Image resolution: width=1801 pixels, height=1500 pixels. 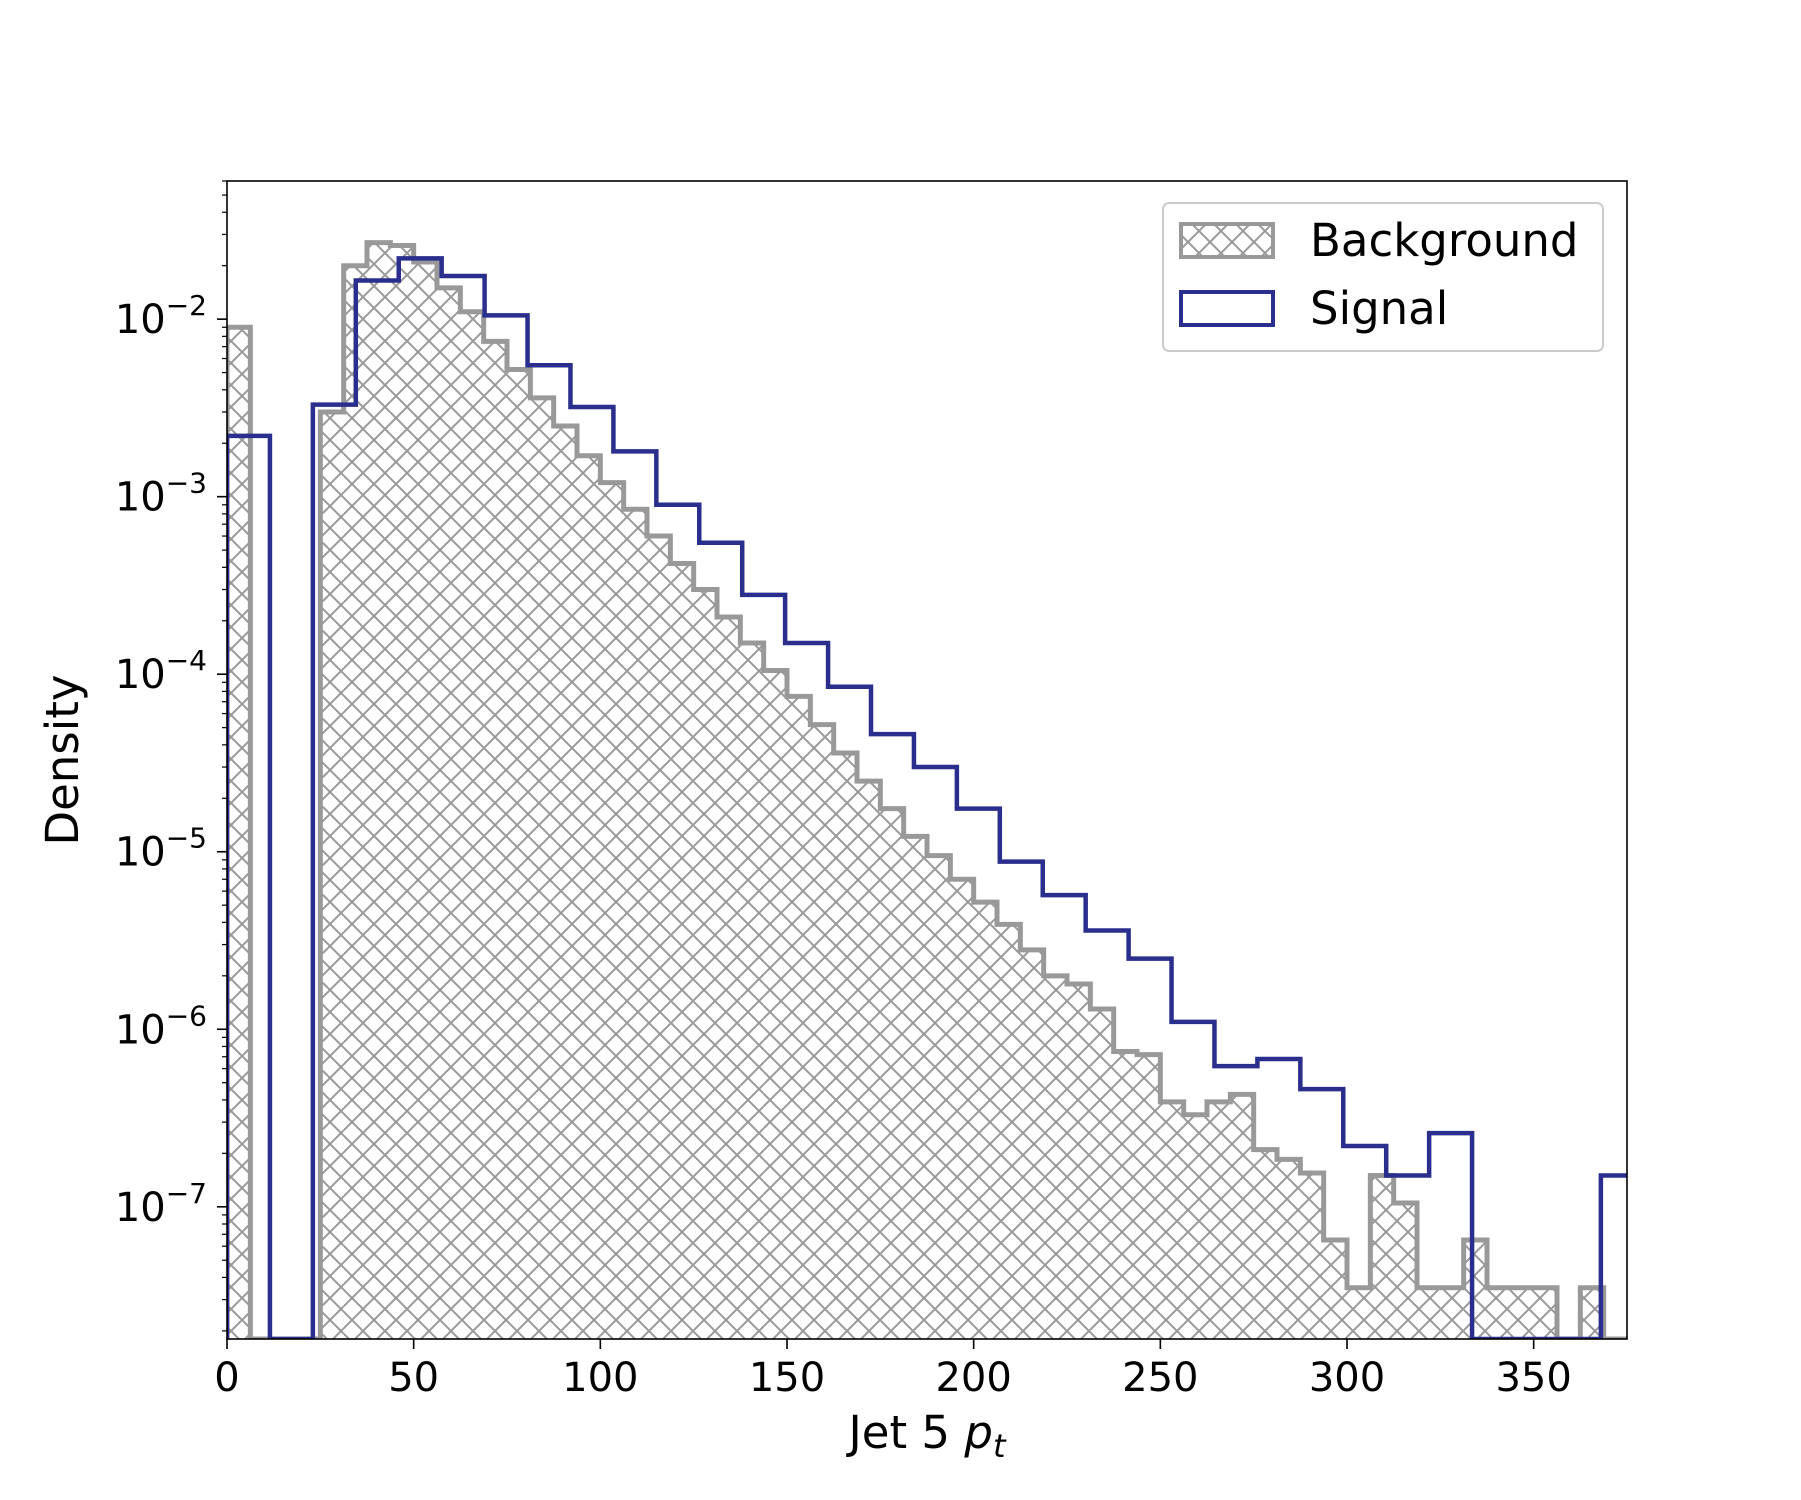 I want to click on y-tick-label: 10⁻⁶, so click(x=161, y=1026).